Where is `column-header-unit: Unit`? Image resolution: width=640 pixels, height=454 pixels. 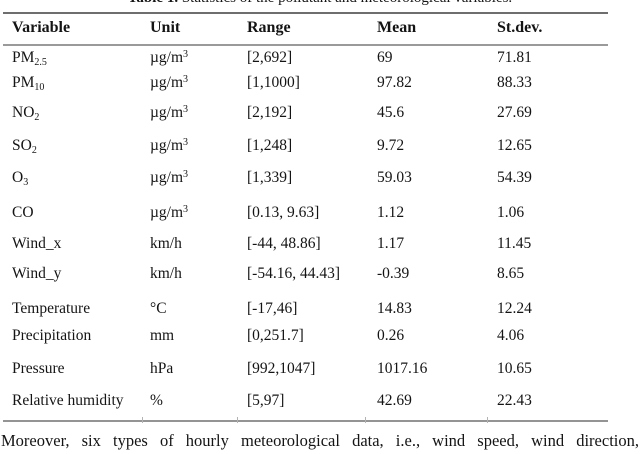 column-header-unit: Unit is located at coordinates (165, 27).